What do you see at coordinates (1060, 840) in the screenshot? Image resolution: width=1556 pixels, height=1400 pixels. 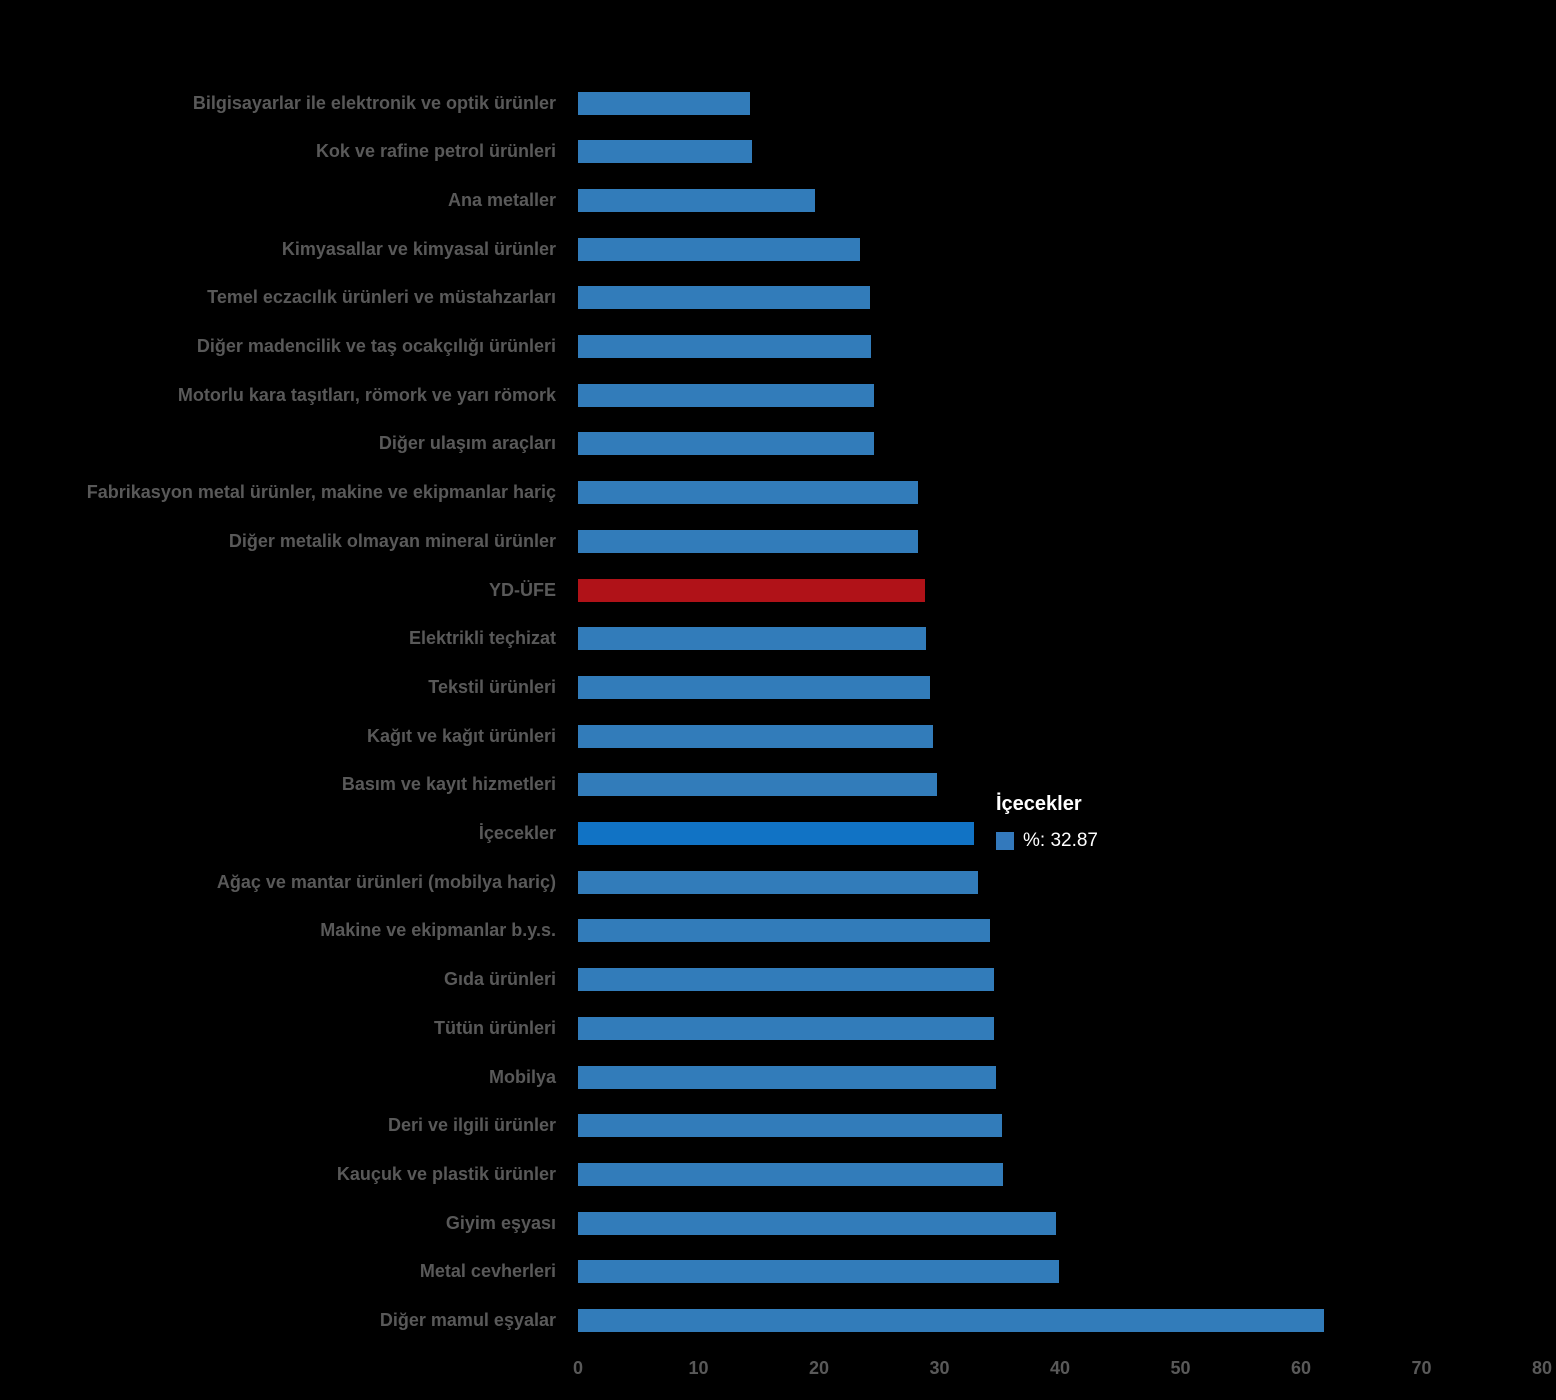 I see `tooltip-value: %: 32.87` at bounding box center [1060, 840].